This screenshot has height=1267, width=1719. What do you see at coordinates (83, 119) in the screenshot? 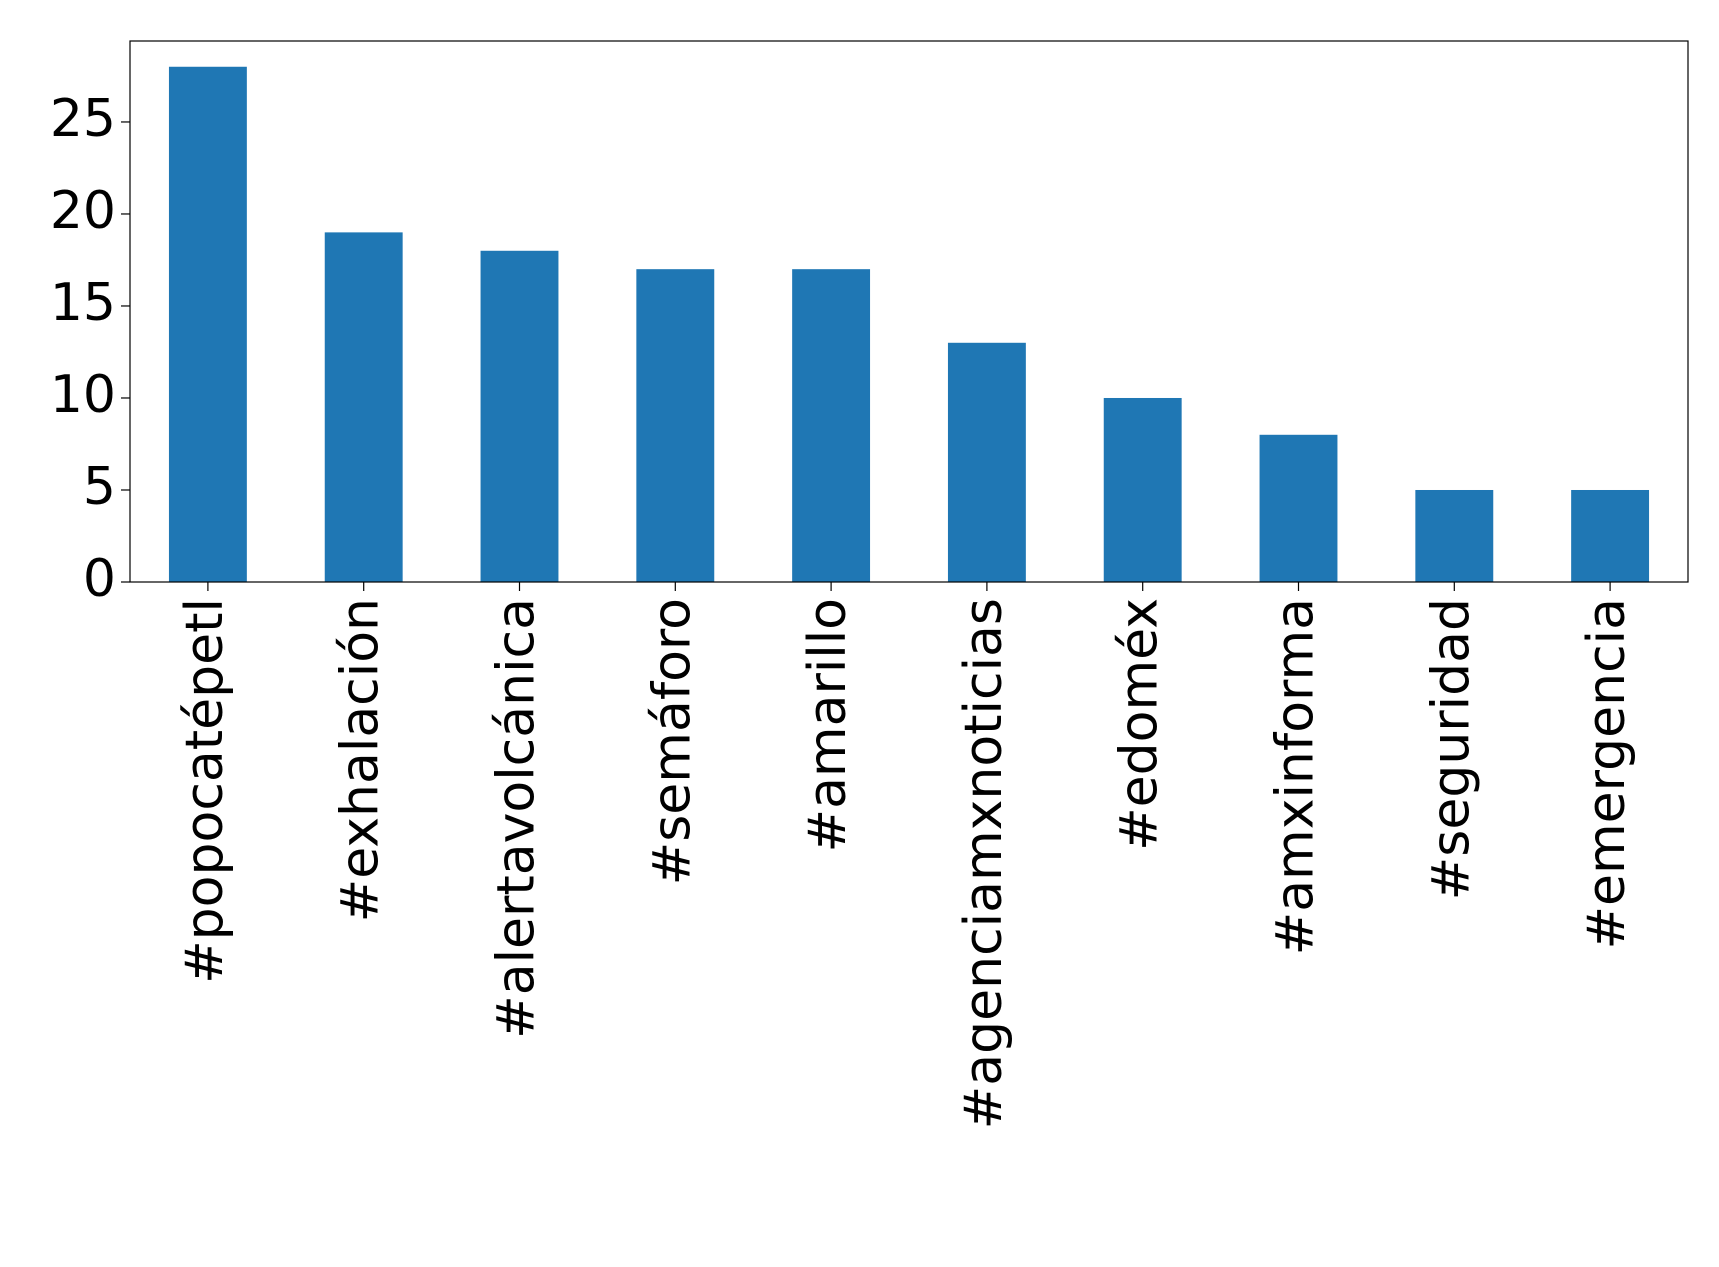
I see `y-tick-label: 25` at bounding box center [83, 119].